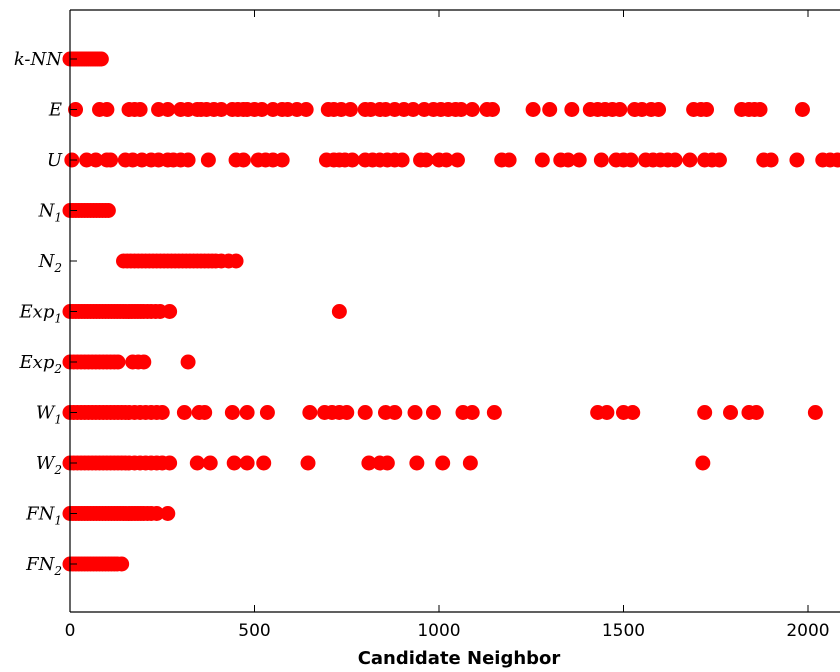 The width and height of the screenshot is (840, 672). What do you see at coordinates (38, 59) in the screenshot?
I see `y-tick-label: k-NN` at bounding box center [38, 59].